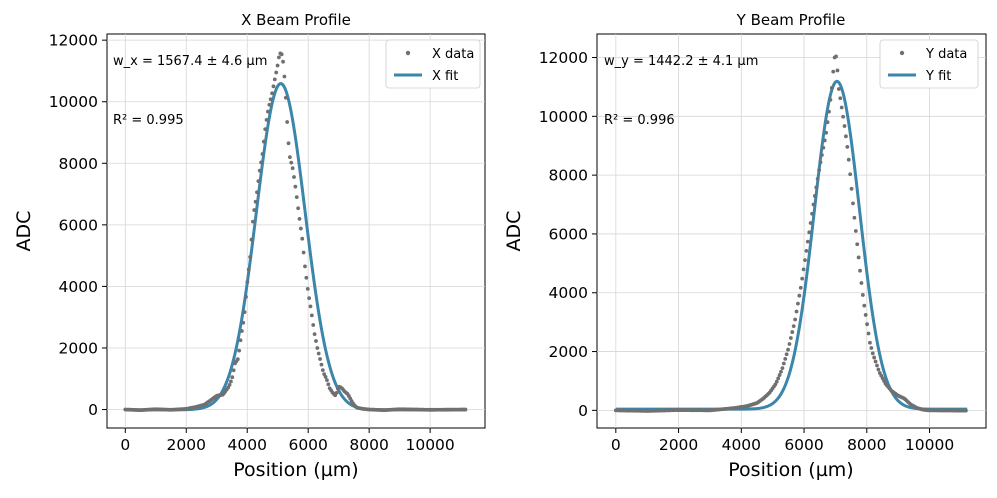  Describe the element at coordinates (24, 231) in the screenshot. I see `x-y-axis-label: ADC` at that location.